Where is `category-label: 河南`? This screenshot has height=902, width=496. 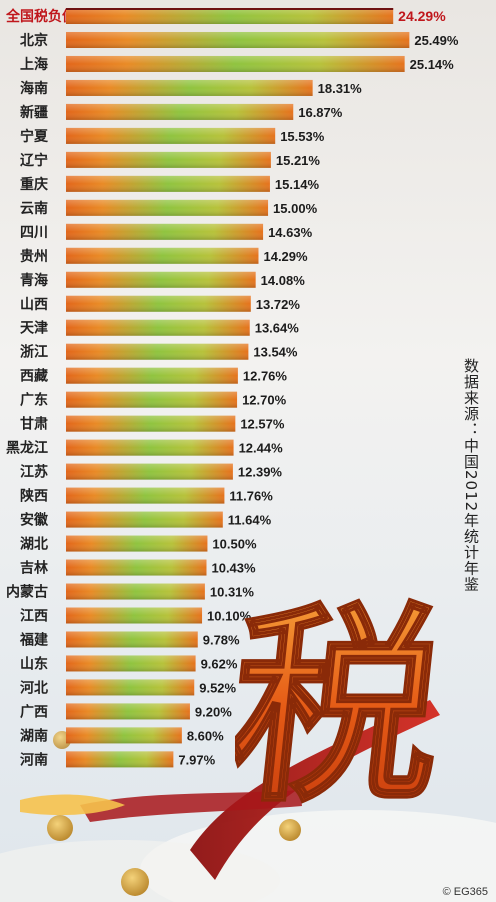 category-label: 河南 is located at coordinates (34, 759).